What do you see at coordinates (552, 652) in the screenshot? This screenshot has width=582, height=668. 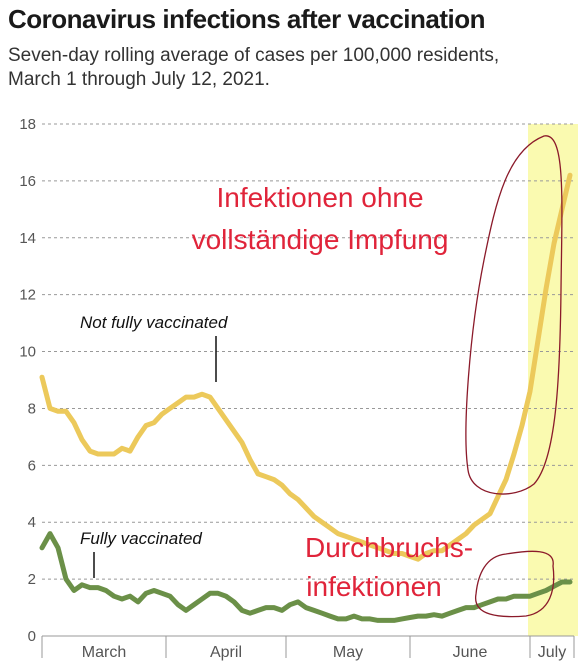 I see `x-tick-label: July` at bounding box center [552, 652].